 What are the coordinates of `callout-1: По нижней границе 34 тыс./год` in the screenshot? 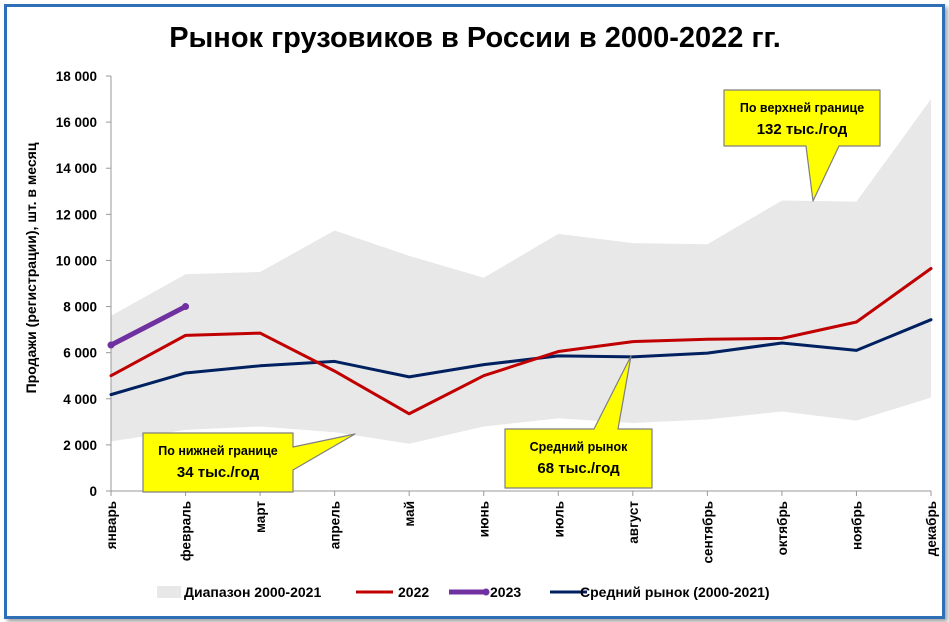 It's located at (249, 462).